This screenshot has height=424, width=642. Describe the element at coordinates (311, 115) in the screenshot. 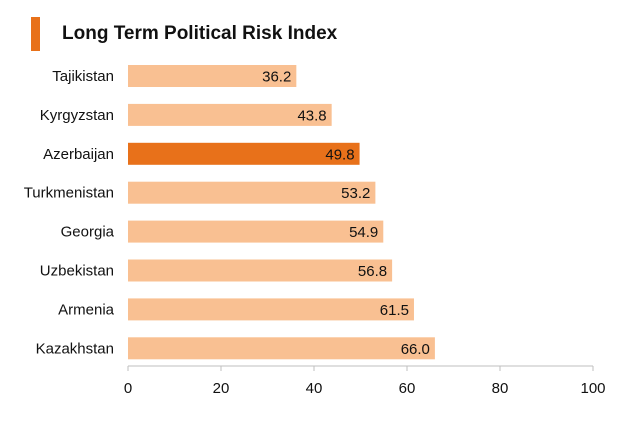

I see `value-label: 43.8` at that location.